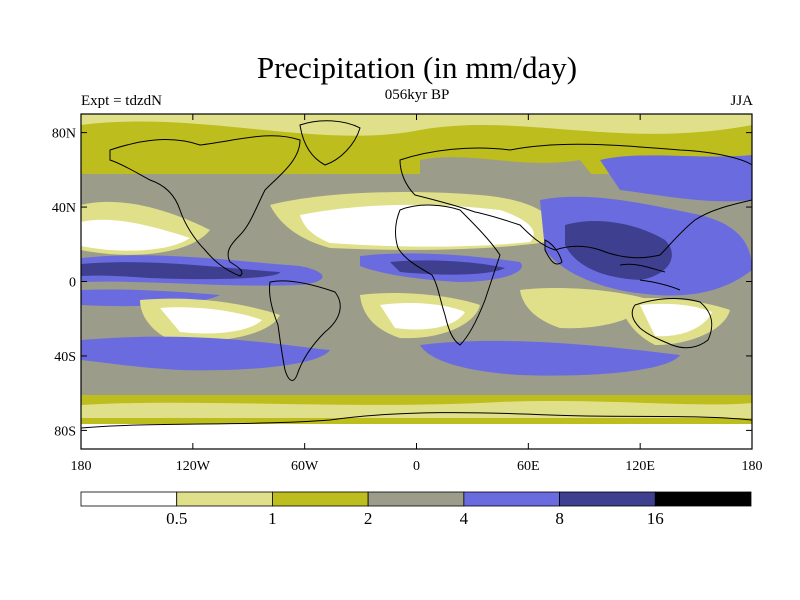  I want to click on lon-tick-label: 60W, so click(305, 466).